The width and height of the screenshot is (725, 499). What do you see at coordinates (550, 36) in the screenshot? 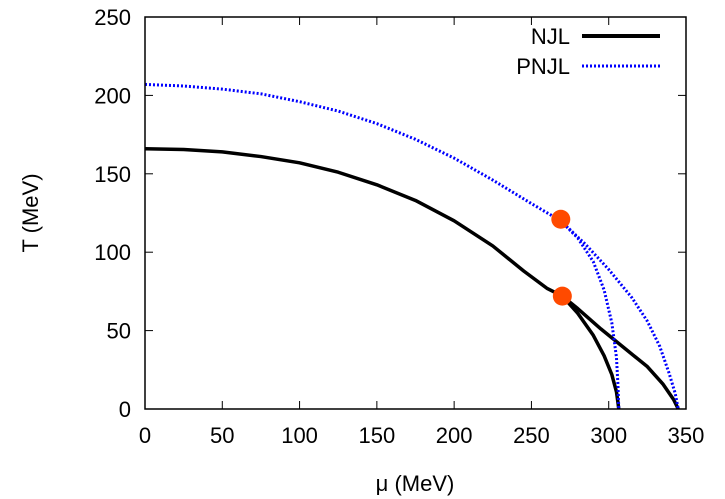
I see `legend-label-njl: NJL` at bounding box center [550, 36].